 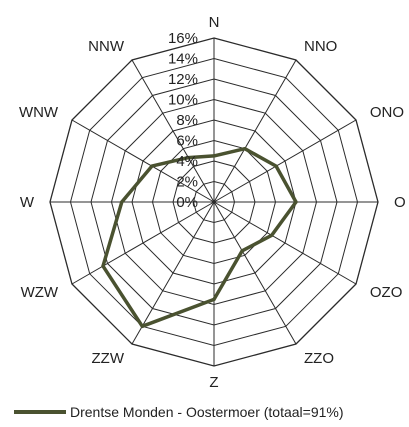 What do you see at coordinates (183, 79) in the screenshot?
I see `tick-label: 12%` at bounding box center [183, 79].